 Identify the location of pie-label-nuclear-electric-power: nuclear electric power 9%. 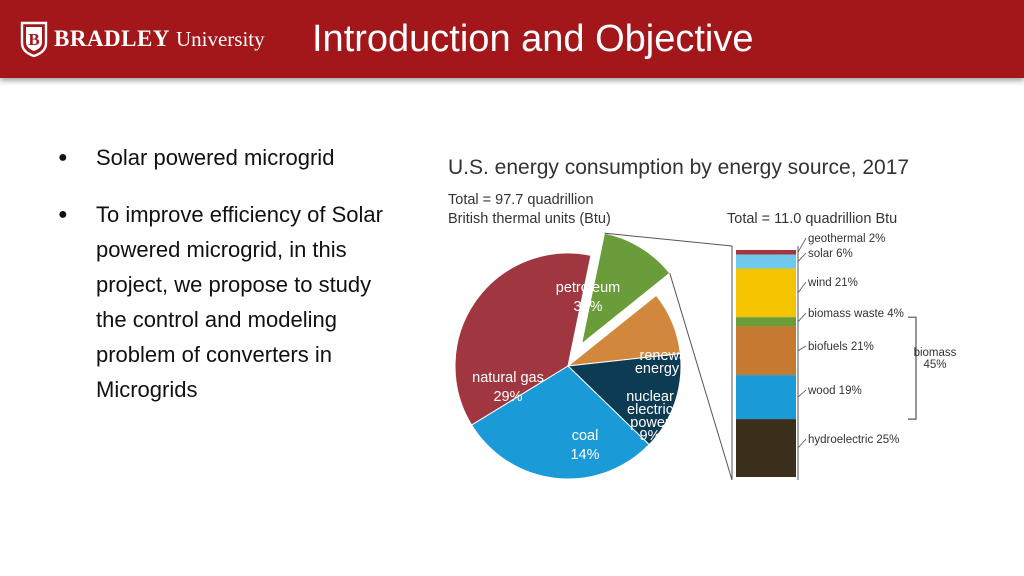
(650, 416).